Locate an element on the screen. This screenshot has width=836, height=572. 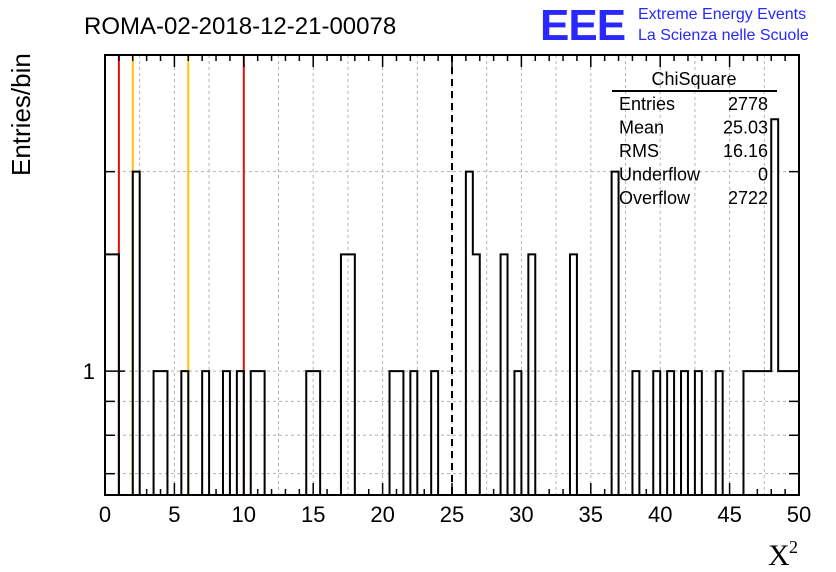
x-tick-label: 40 is located at coordinates (660, 514).